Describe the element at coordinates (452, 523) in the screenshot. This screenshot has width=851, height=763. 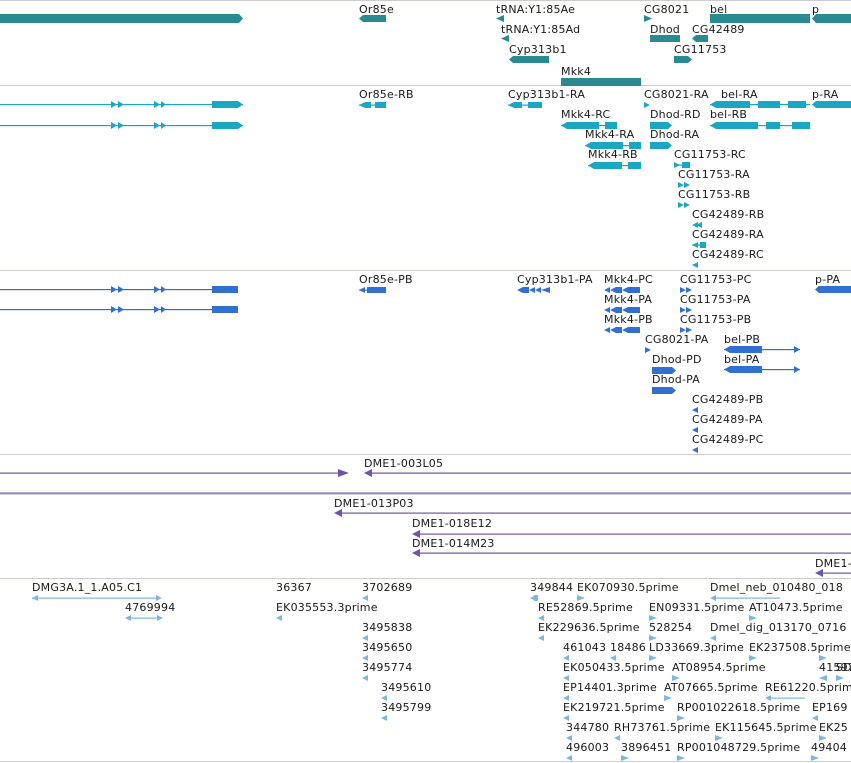
I see `feature-label: DME1-018E12` at that location.